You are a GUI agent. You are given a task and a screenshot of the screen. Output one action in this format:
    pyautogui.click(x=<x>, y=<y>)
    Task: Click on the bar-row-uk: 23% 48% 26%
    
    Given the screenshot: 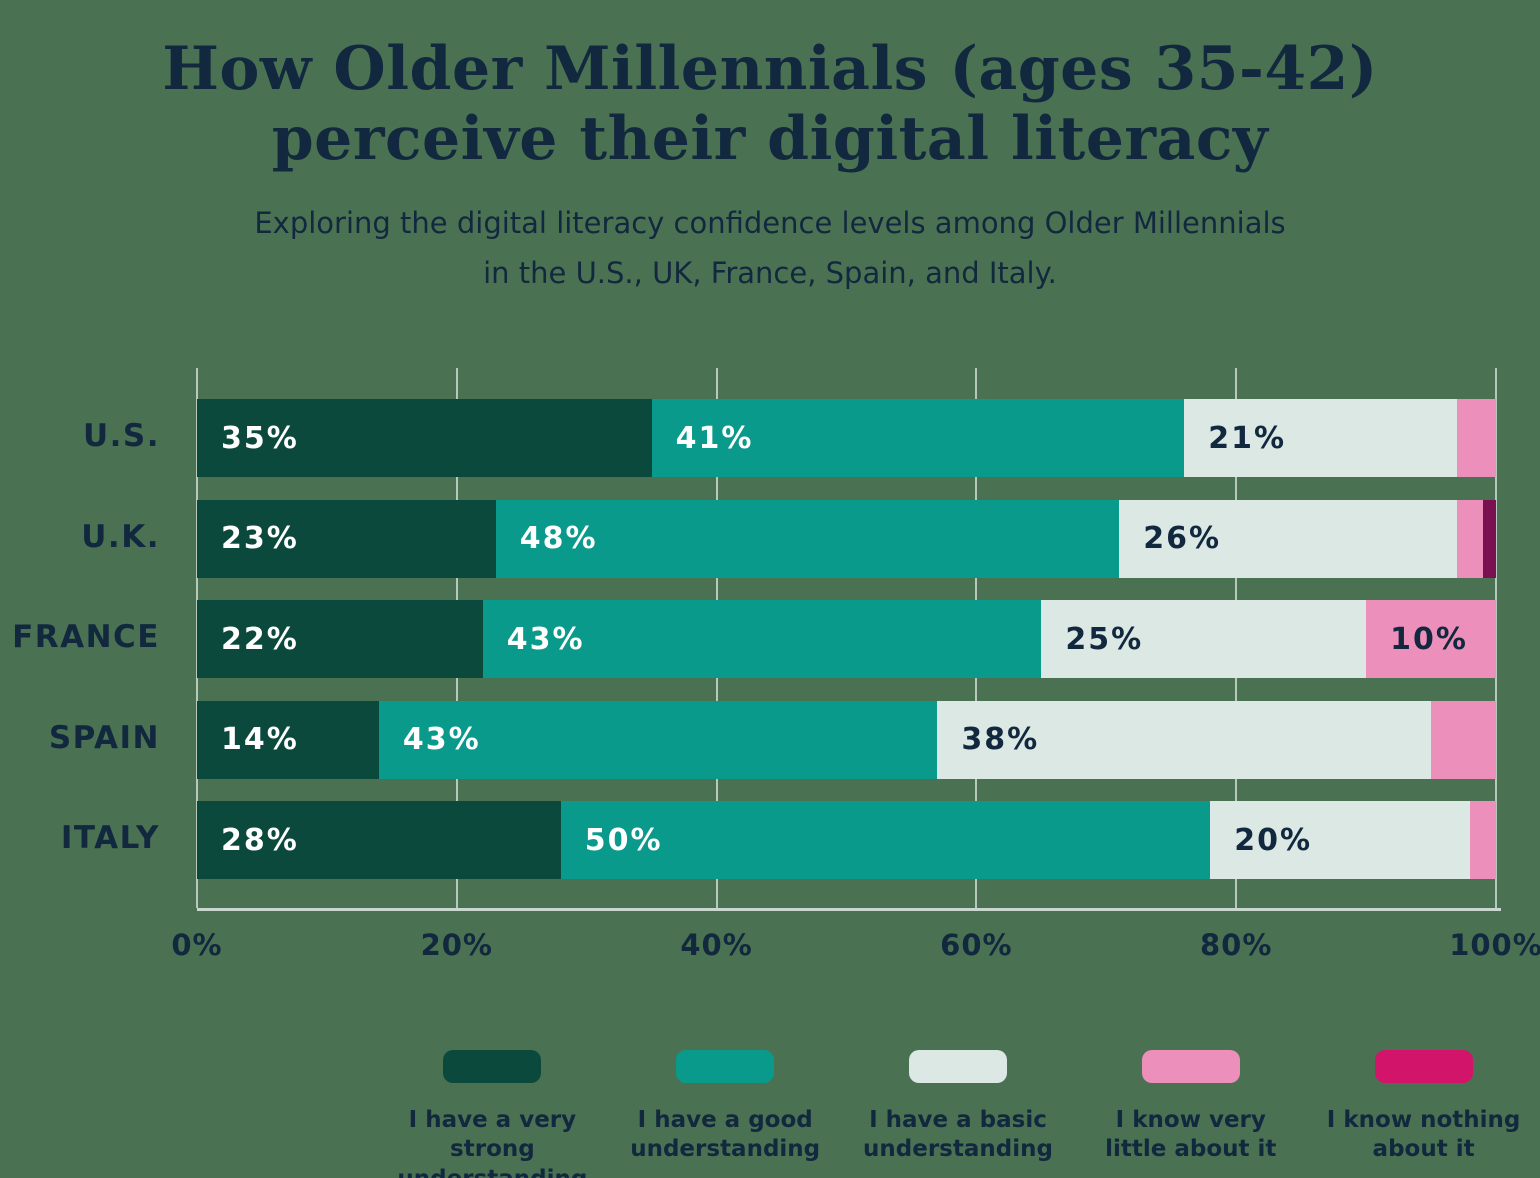 What is the action you would take?
    pyautogui.click(x=846, y=538)
    